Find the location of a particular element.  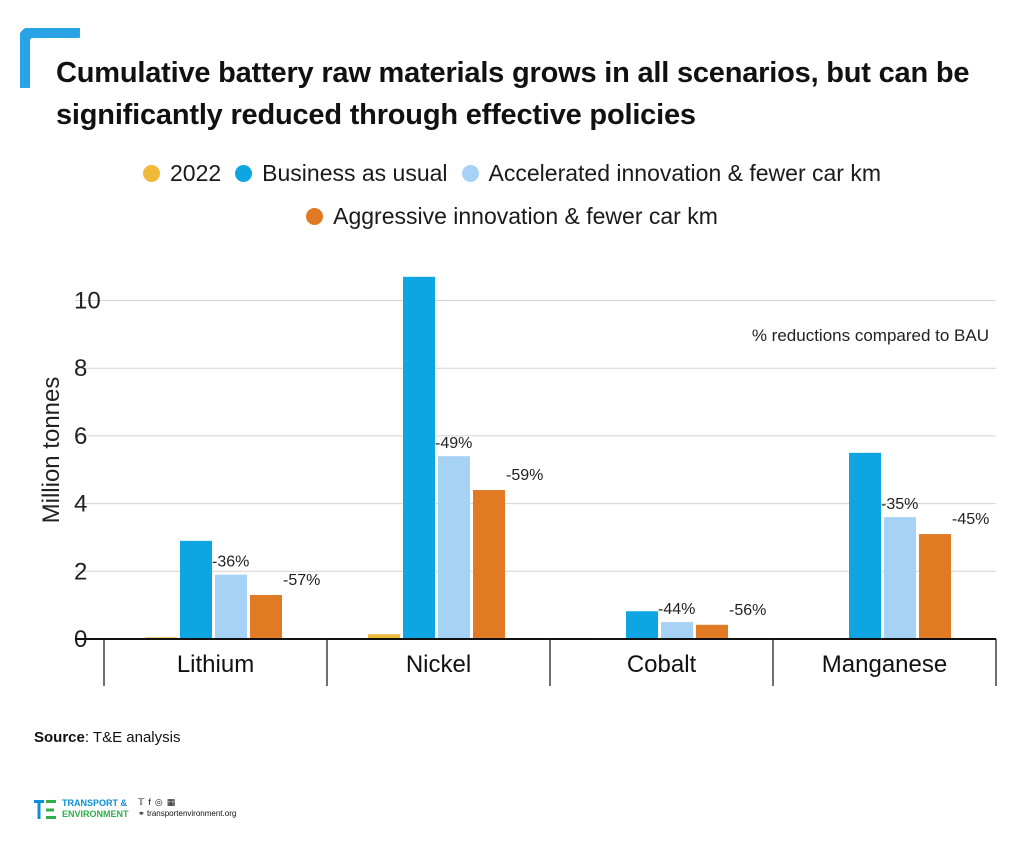

logo-line-1: TRANSPORT & is located at coordinates (94, 803).